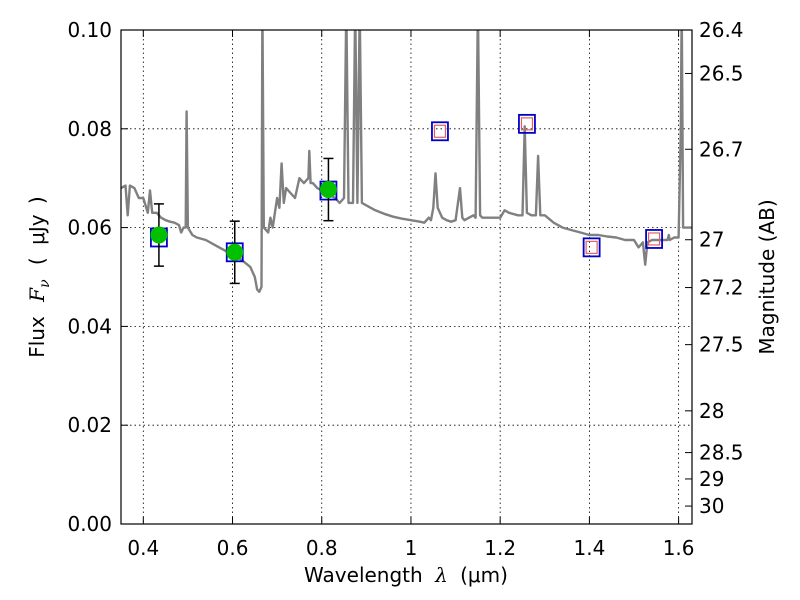  Describe the element at coordinates (89, 425) in the screenshot. I see `y-tick-label: 0.02` at that location.